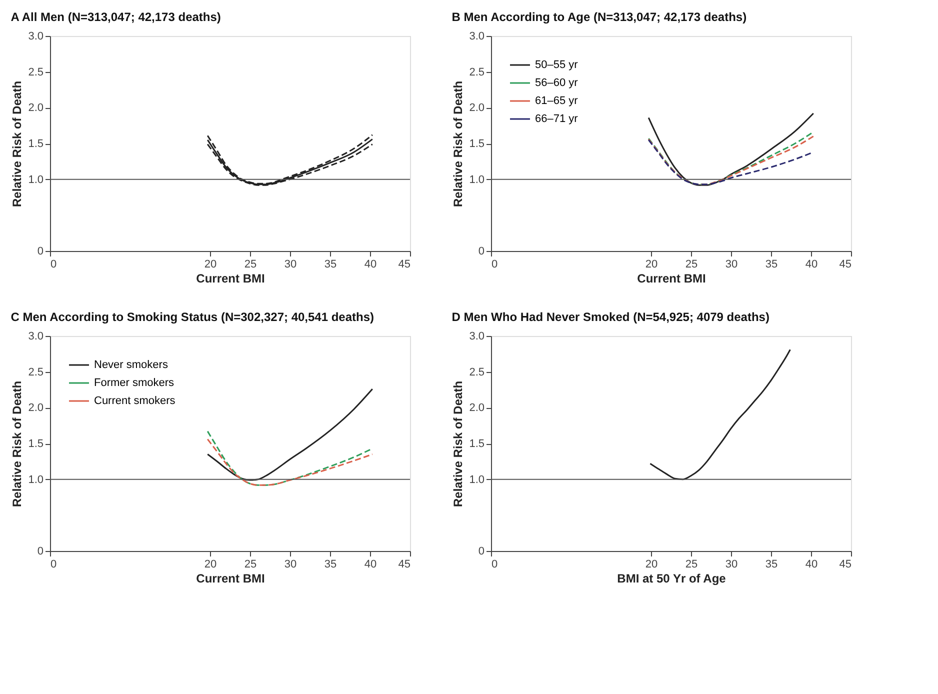  I want to click on legend-label: 66–71 yr, so click(556, 119).